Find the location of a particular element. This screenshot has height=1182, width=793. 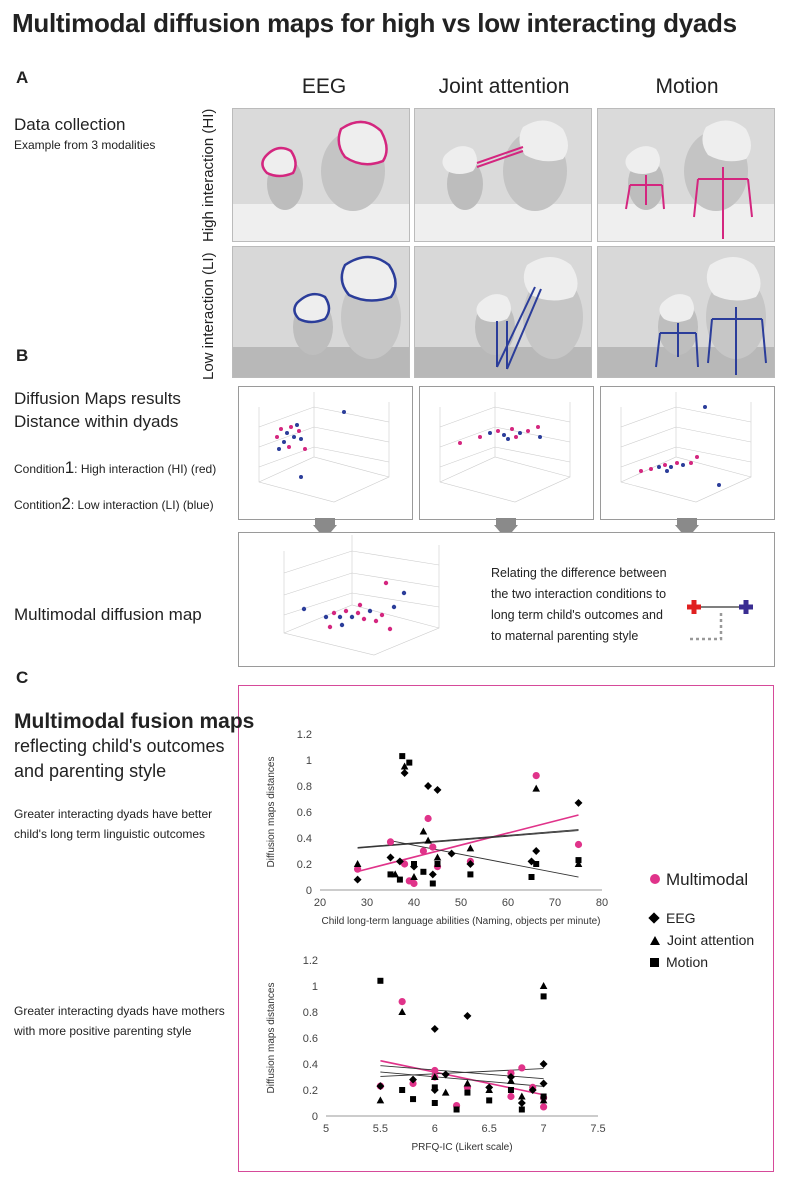

x-axis-label: PRFQ-IC (Likert scale) is located at coordinates (461, 1147).